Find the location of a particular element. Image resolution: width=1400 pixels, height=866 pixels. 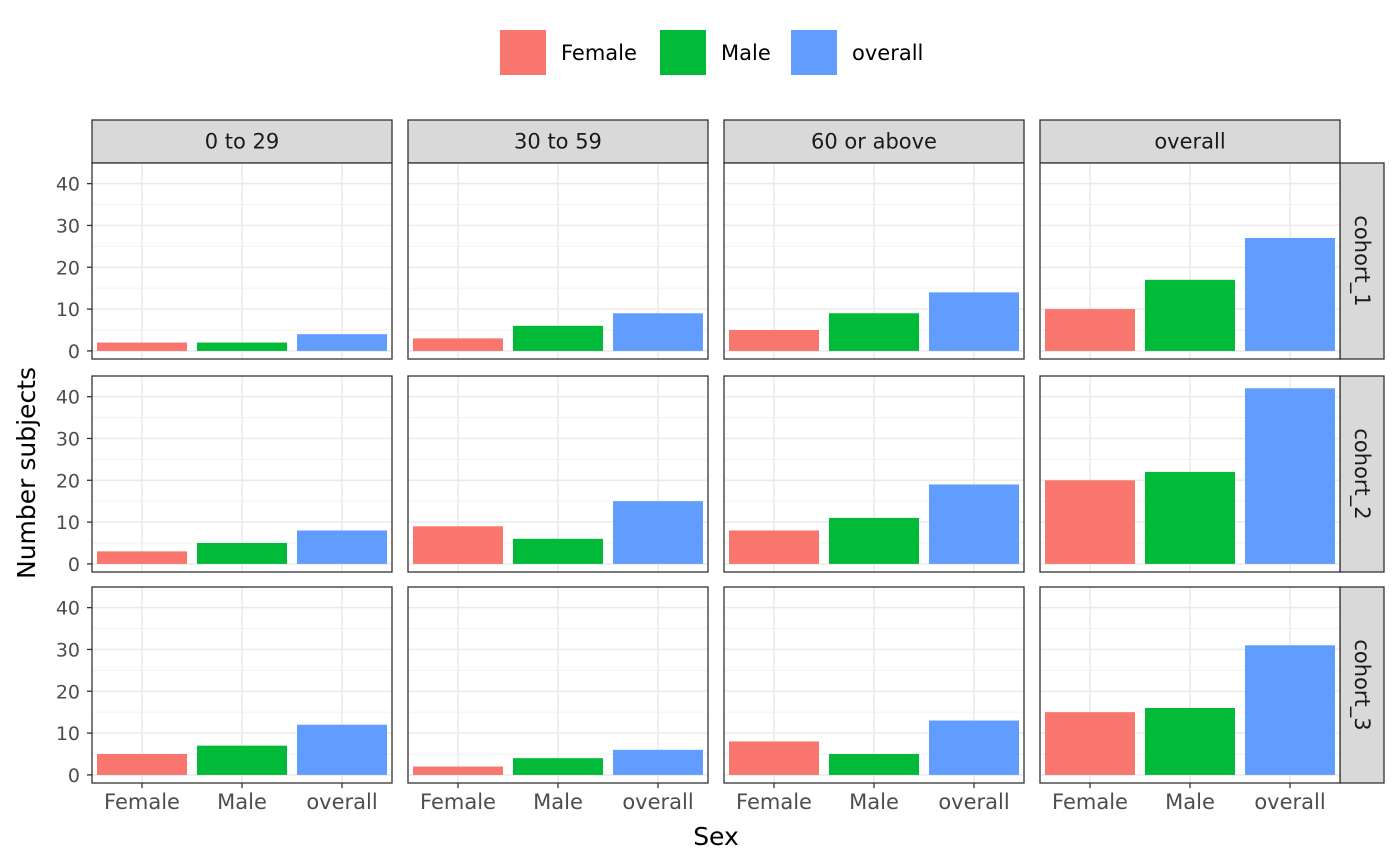

column-strips: 0 to 29 30 to 59 60 or above overall is located at coordinates (716, 141).